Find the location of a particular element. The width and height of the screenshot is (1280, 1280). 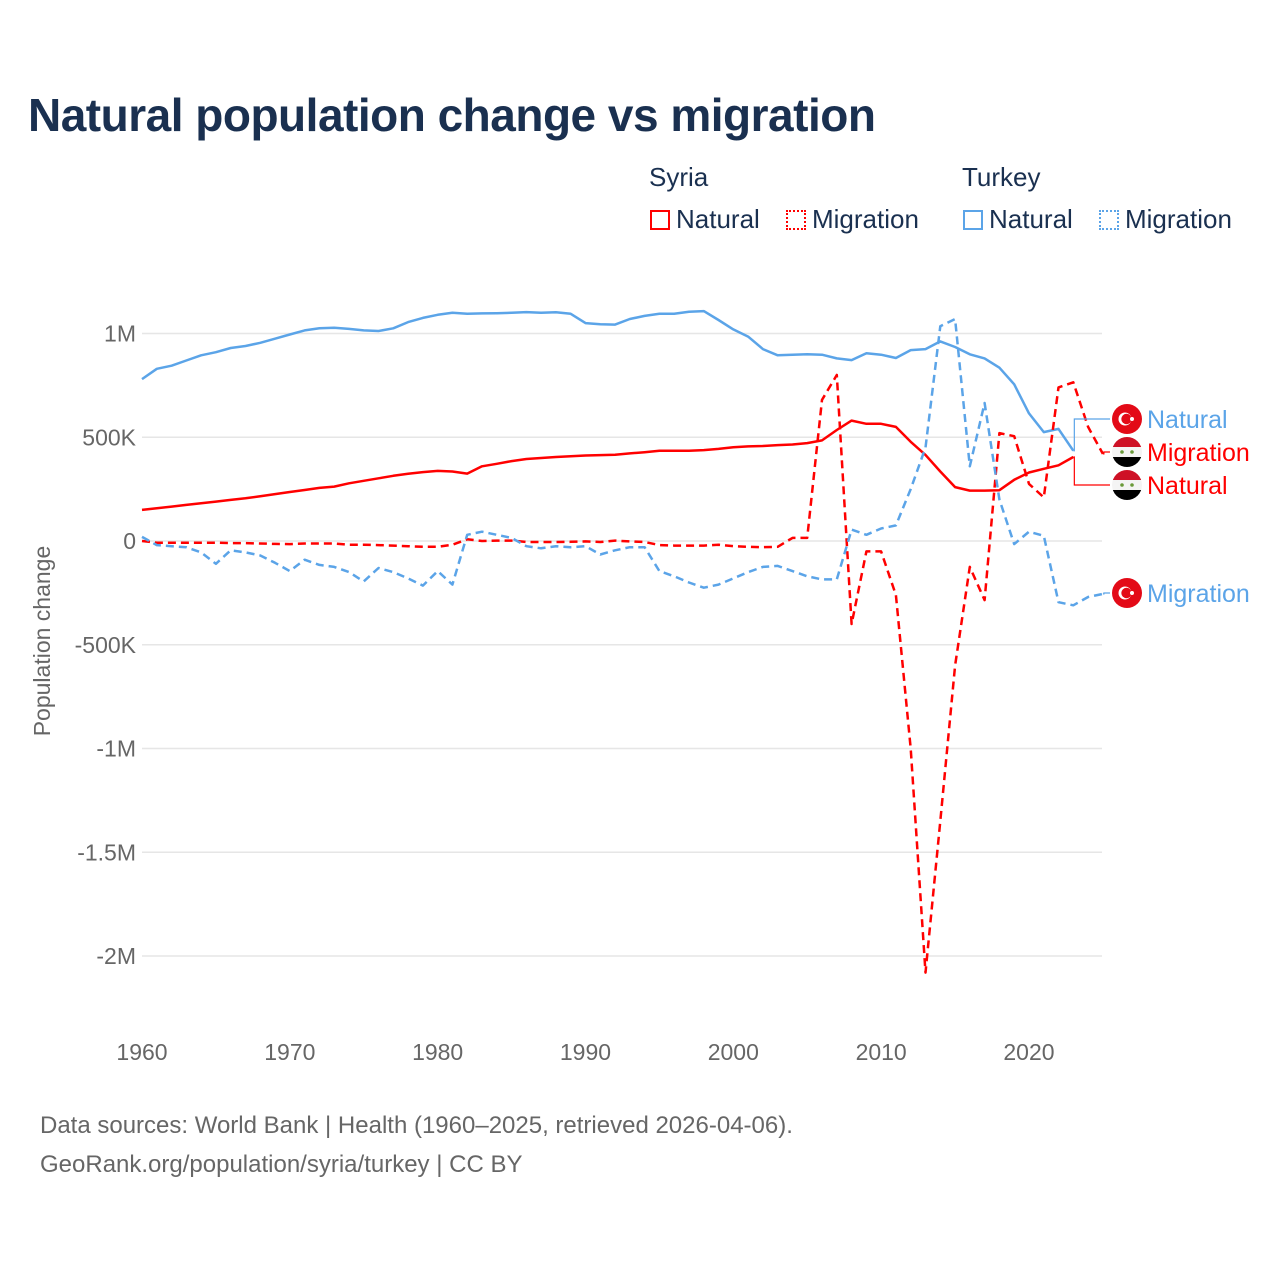

y-tick-label: 0 is located at coordinates (129, 541).